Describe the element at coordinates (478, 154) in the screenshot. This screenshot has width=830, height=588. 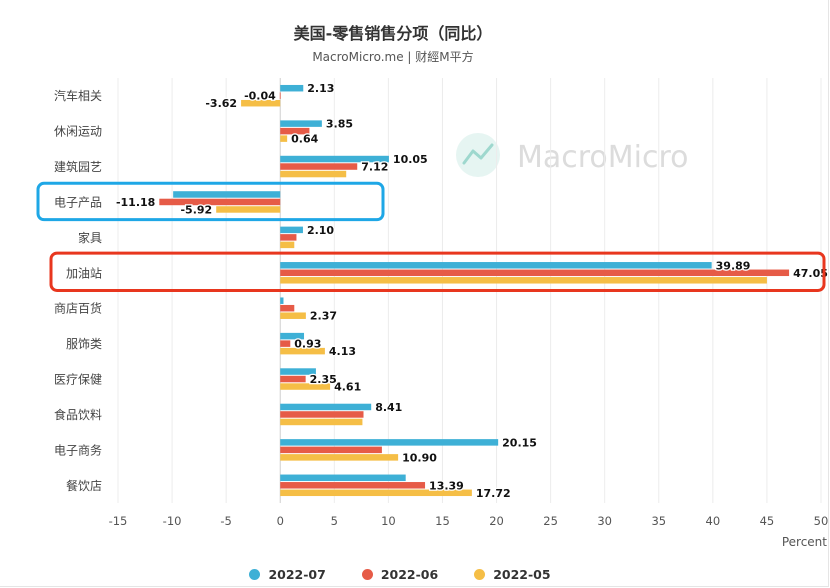
I see `watermark-logo-mark` at that location.